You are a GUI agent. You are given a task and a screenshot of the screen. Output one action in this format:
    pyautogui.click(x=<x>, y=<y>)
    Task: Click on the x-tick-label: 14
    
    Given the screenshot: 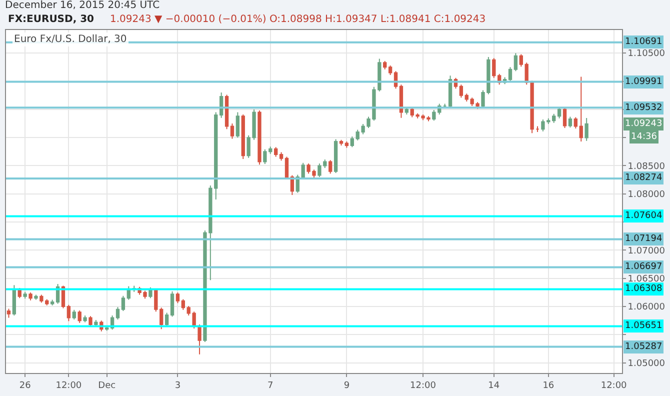 What is the action you would take?
    pyautogui.click(x=494, y=385)
    